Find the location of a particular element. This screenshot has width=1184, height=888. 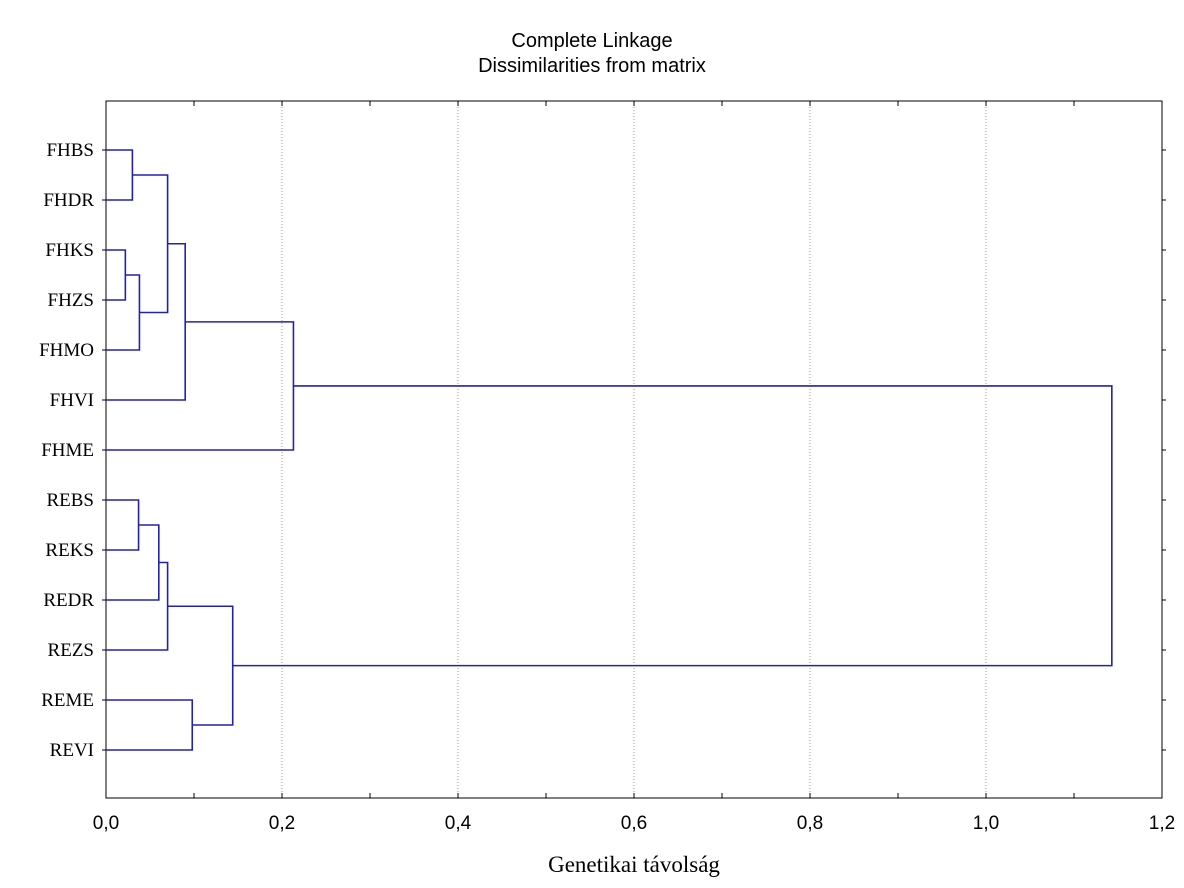

leaf-label: REBS is located at coordinates (70, 500).